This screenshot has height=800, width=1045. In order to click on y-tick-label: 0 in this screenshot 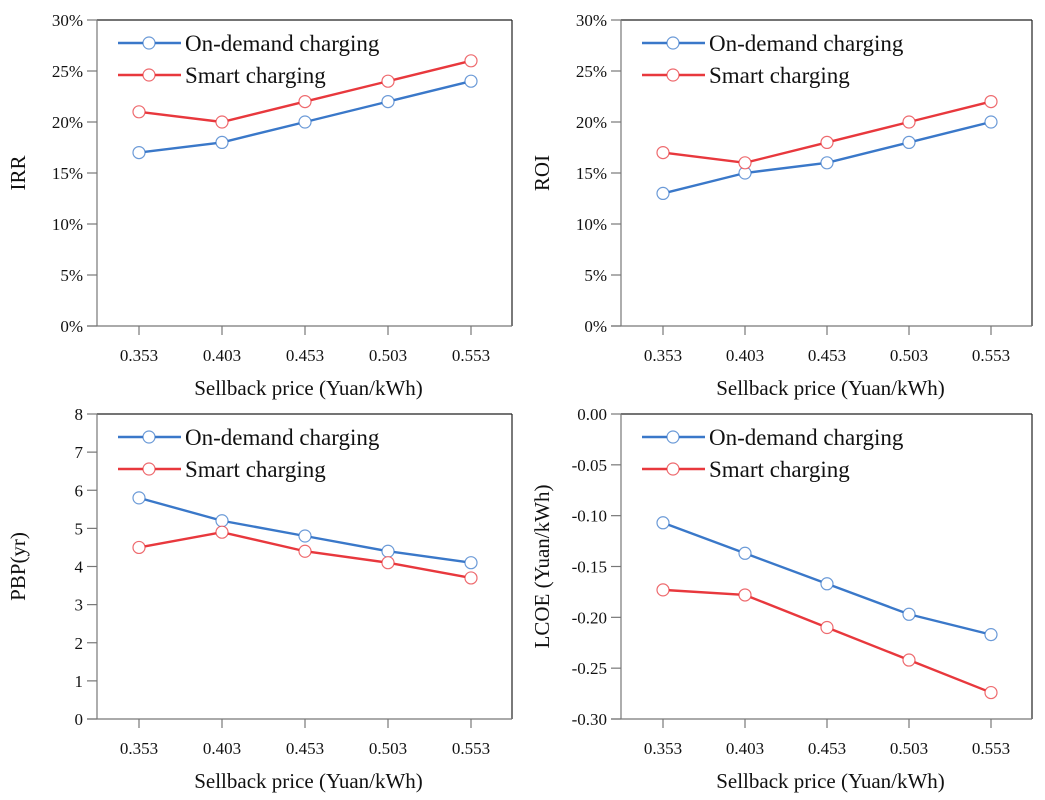, I will do `click(79, 719)`.